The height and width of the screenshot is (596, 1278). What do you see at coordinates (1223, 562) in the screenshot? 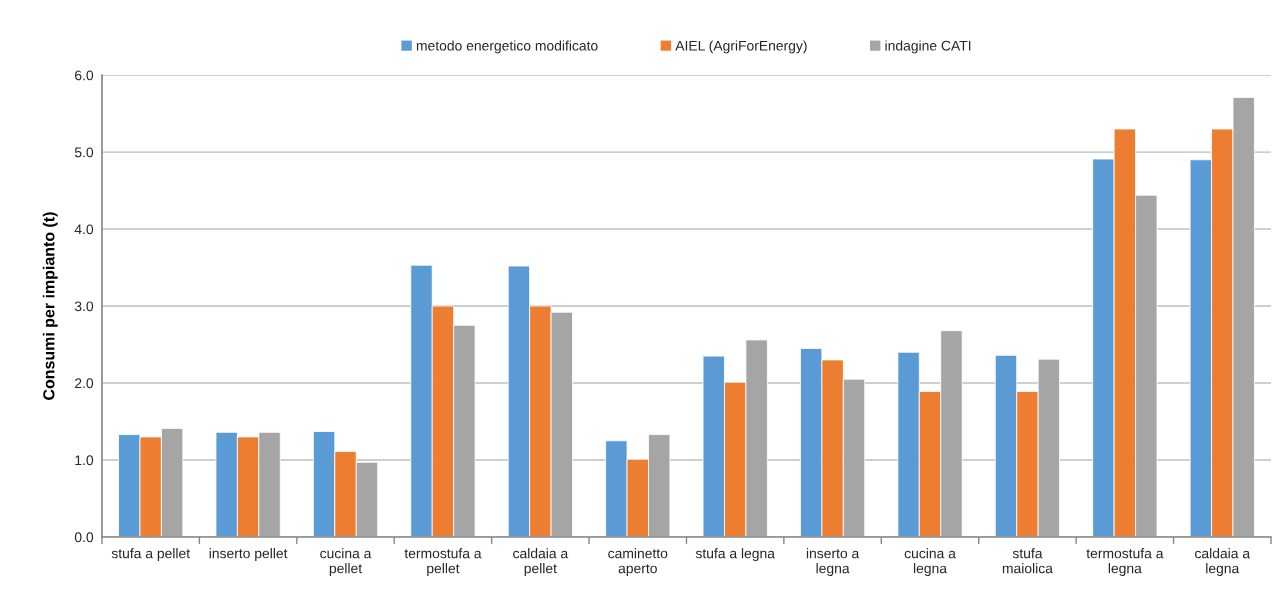
I see `x-tick-label: caldaia a legna` at bounding box center [1223, 562].